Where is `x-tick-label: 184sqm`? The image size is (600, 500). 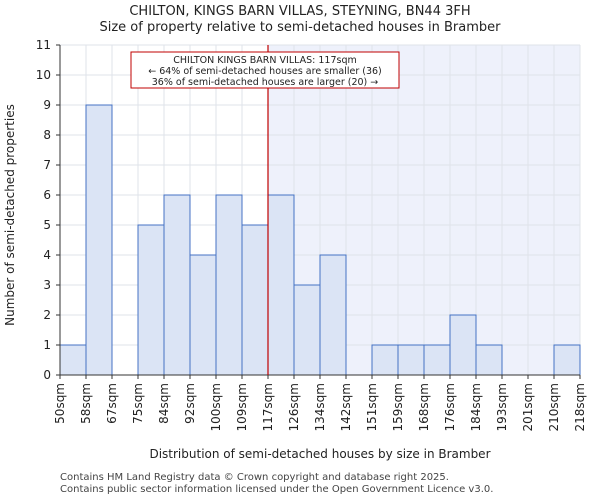 x-tick-label: 184sqm is located at coordinates (476, 407).